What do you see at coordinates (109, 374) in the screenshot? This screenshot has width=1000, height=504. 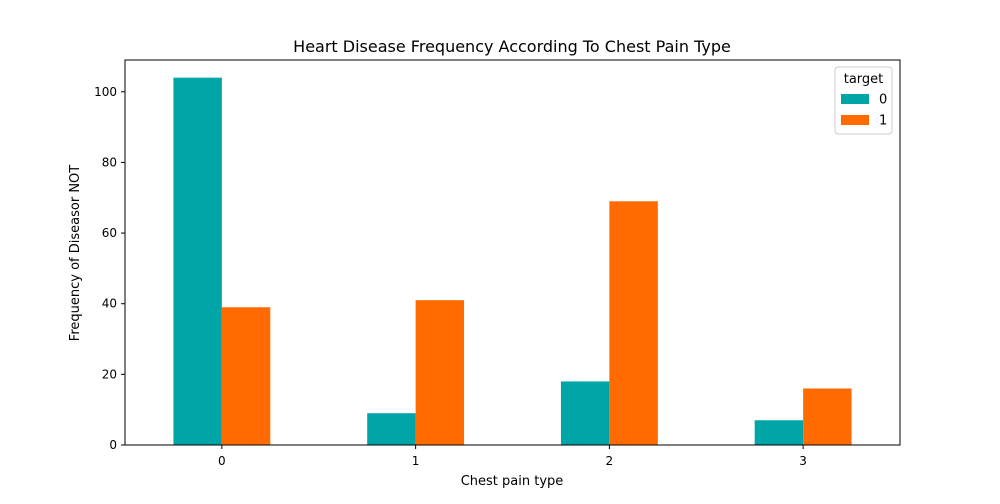 I see `y-tick-label-20: 20` at bounding box center [109, 374].